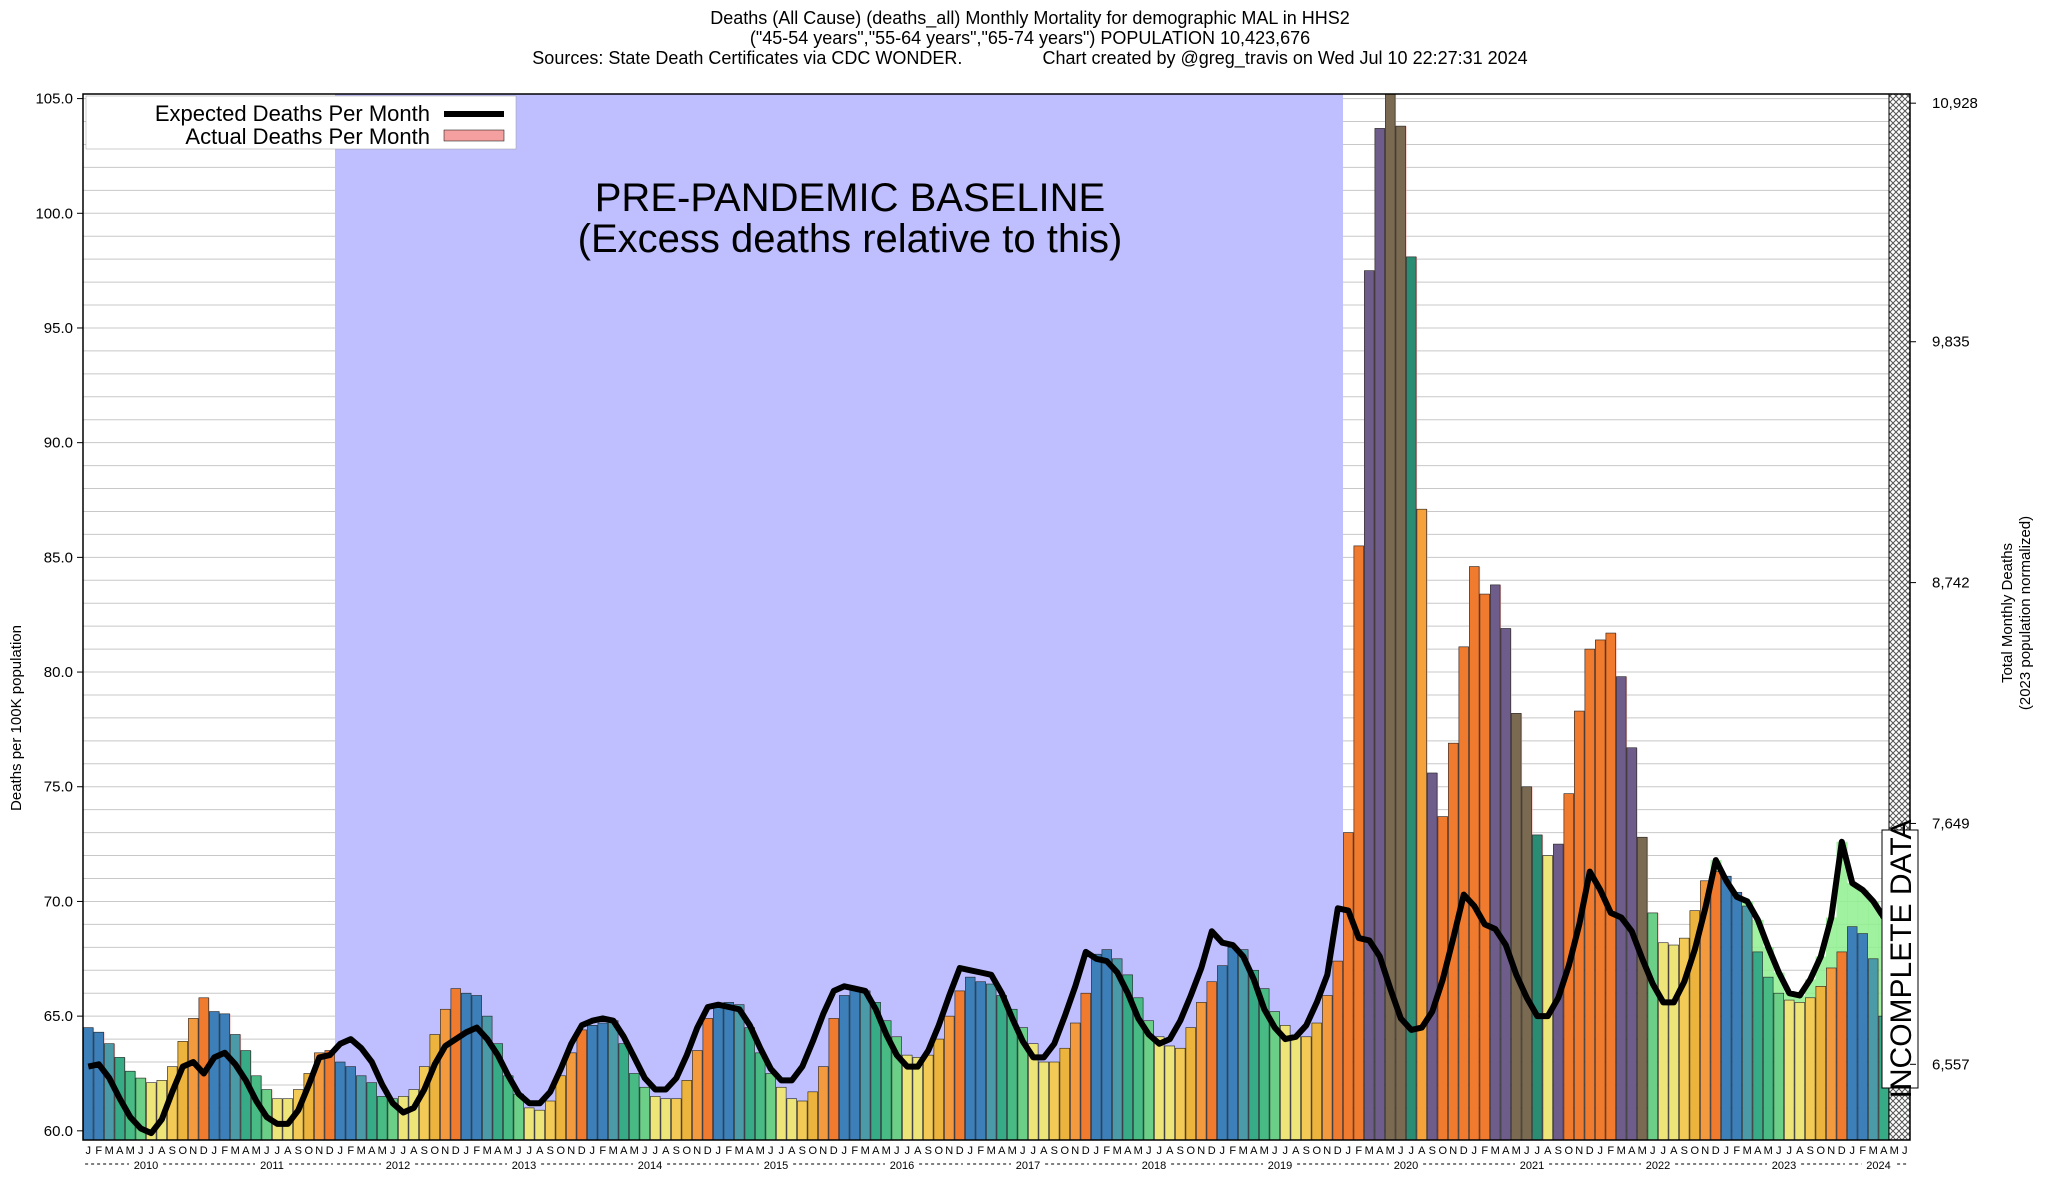 The height and width of the screenshot is (1200, 2048). I want to click on y2-tick-label: 7,649, so click(1951, 823).